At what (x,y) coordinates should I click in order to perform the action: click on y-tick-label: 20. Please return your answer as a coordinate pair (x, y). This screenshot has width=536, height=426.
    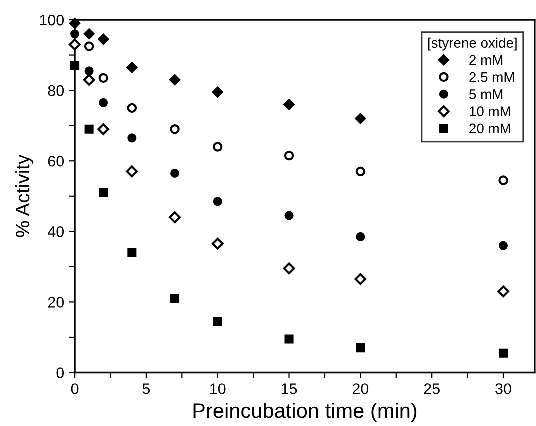
    Looking at the image, I should click on (56, 302).